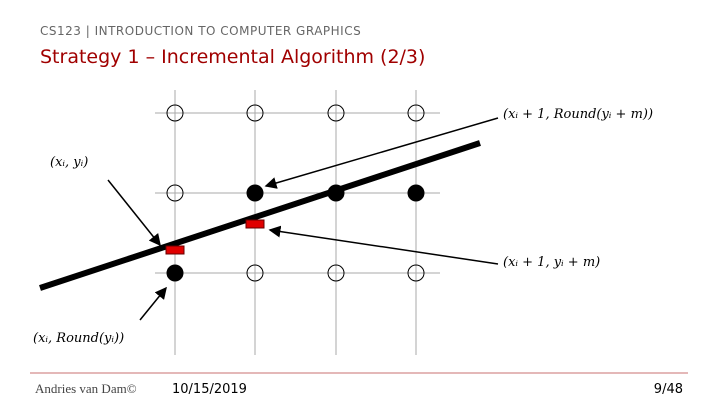 This screenshot has width=720, height=405. I want to click on label: (xᵢ, yᵢ), so click(69, 162).